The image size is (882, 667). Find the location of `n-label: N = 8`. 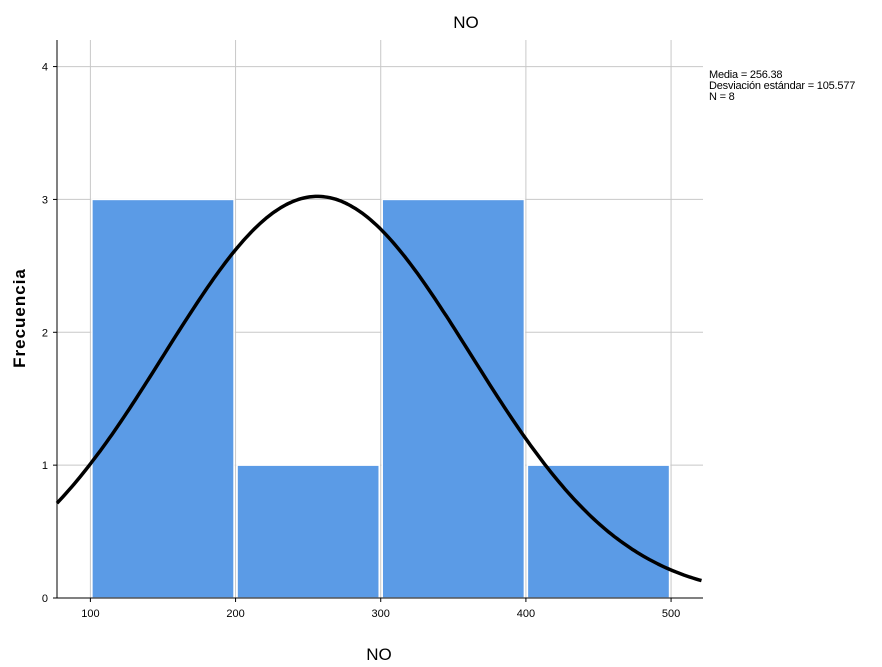

n-label: N = 8 is located at coordinates (722, 97).